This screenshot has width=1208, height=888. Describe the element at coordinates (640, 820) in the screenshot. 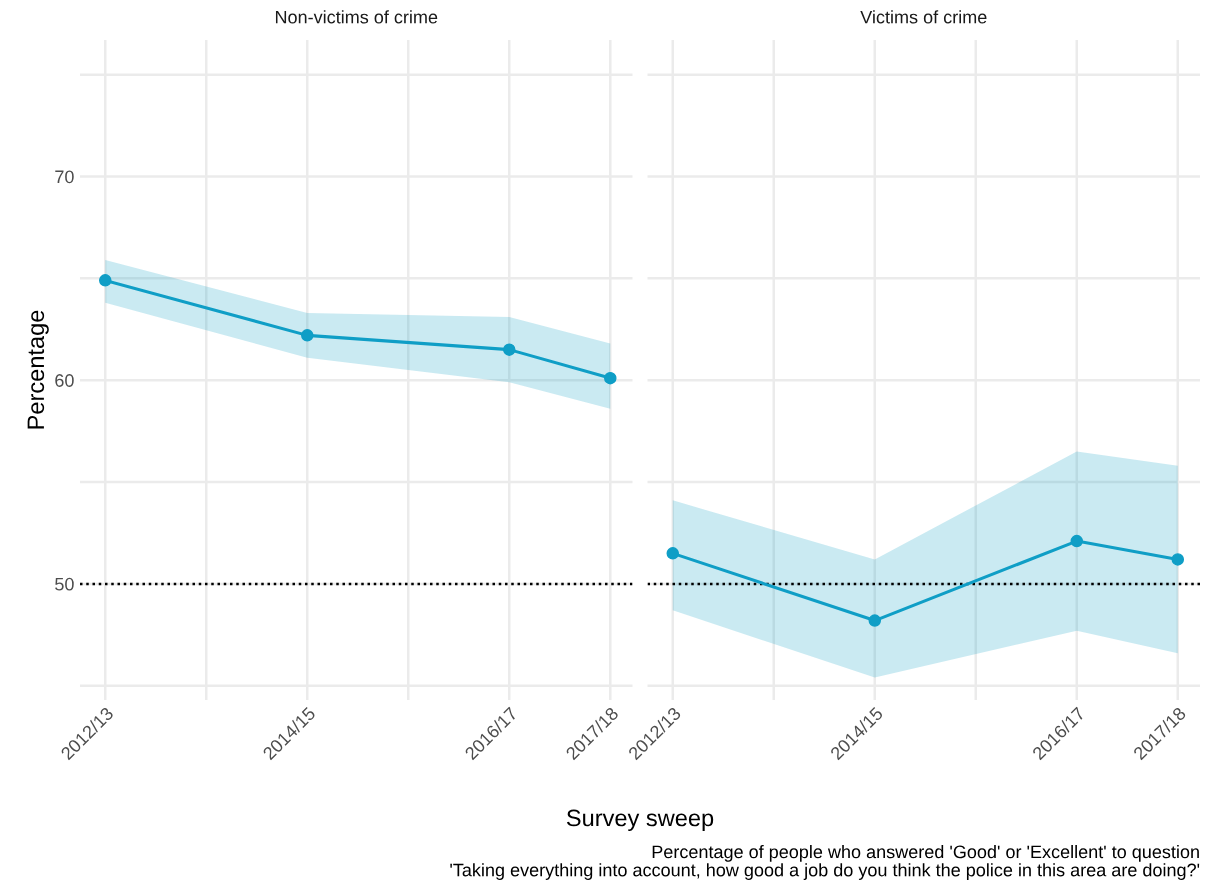

I see `x-axis-title: Survey sweep` at that location.